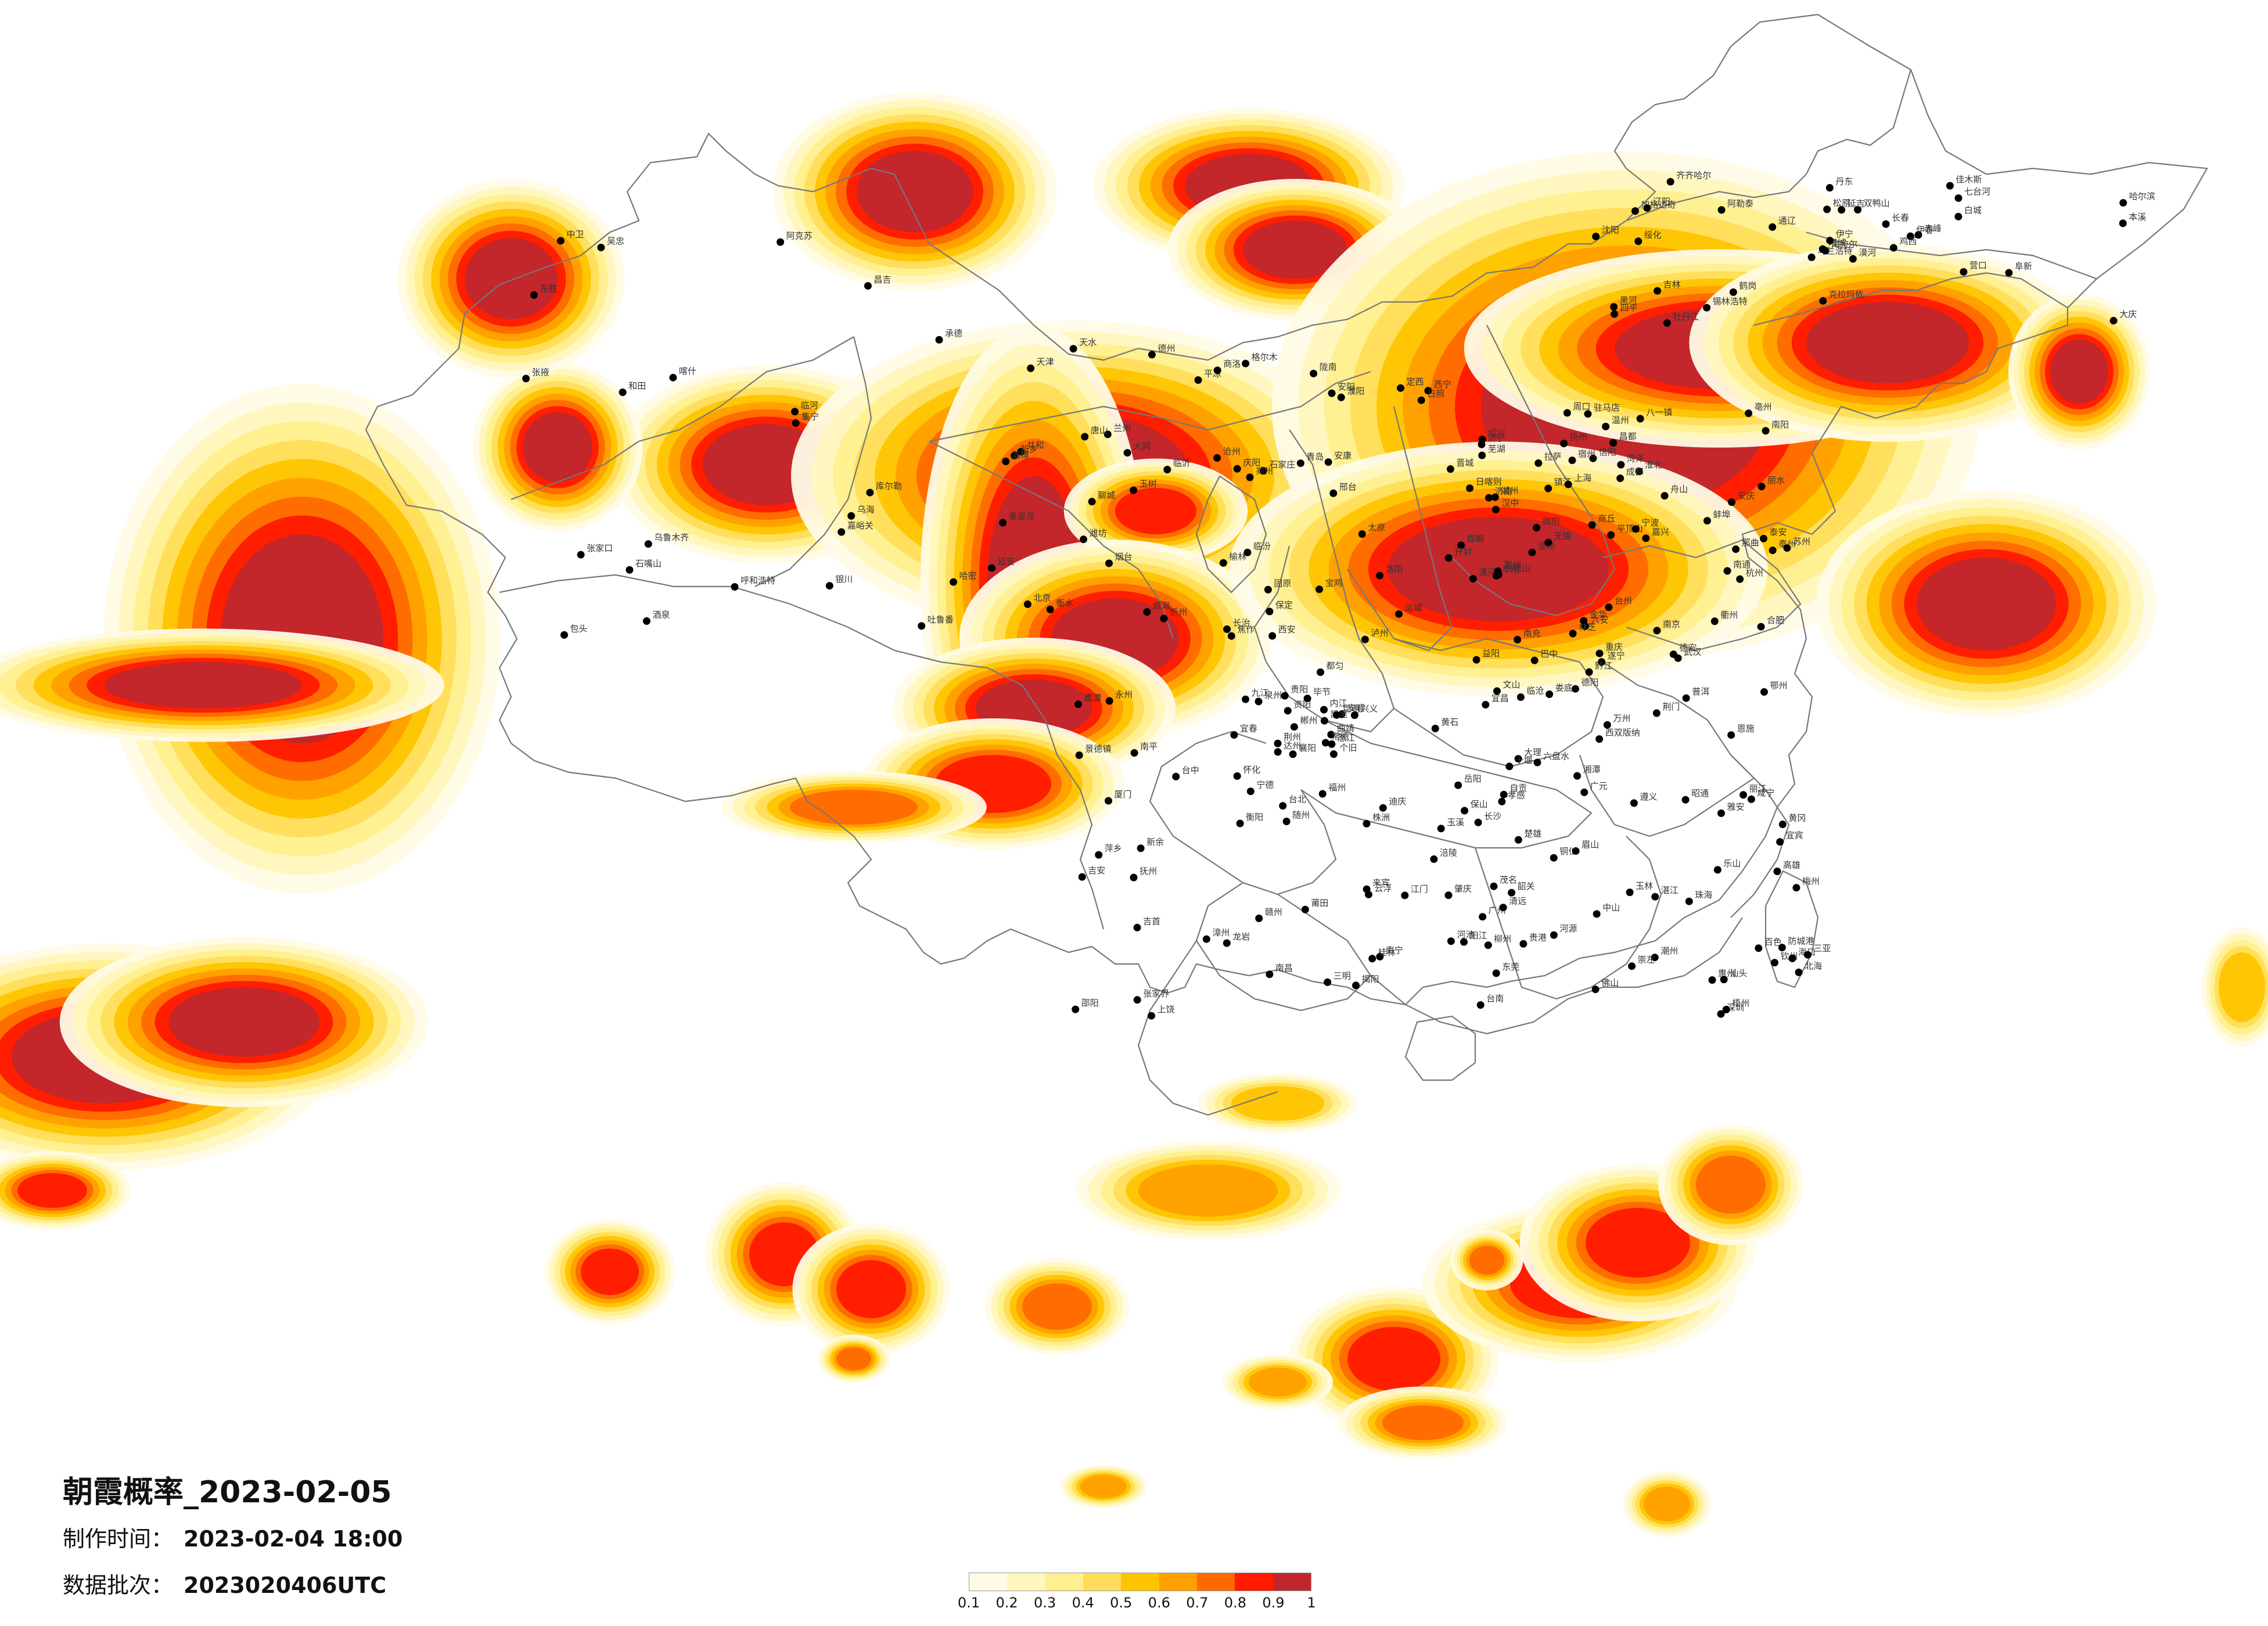 This screenshot has width=2268, height=1626. I want to click on data-batch-value: 2023020406UTC, so click(285, 1585).